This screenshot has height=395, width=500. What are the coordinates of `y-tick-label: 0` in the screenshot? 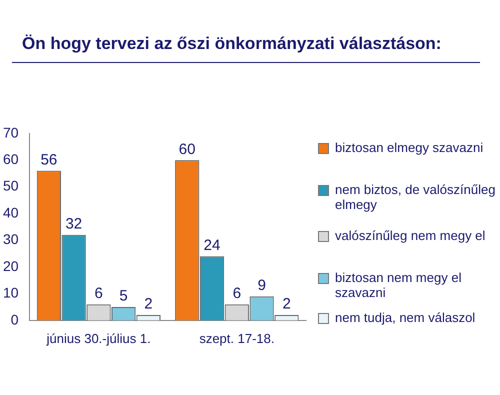 It's located at (14, 319).